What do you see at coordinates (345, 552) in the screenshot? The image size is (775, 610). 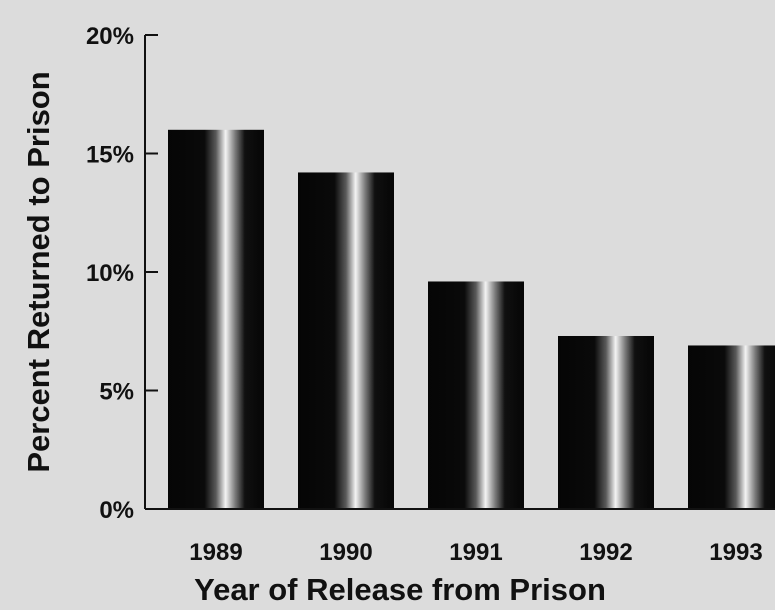 I see `x-tick-label-1990: 1990` at bounding box center [345, 552].